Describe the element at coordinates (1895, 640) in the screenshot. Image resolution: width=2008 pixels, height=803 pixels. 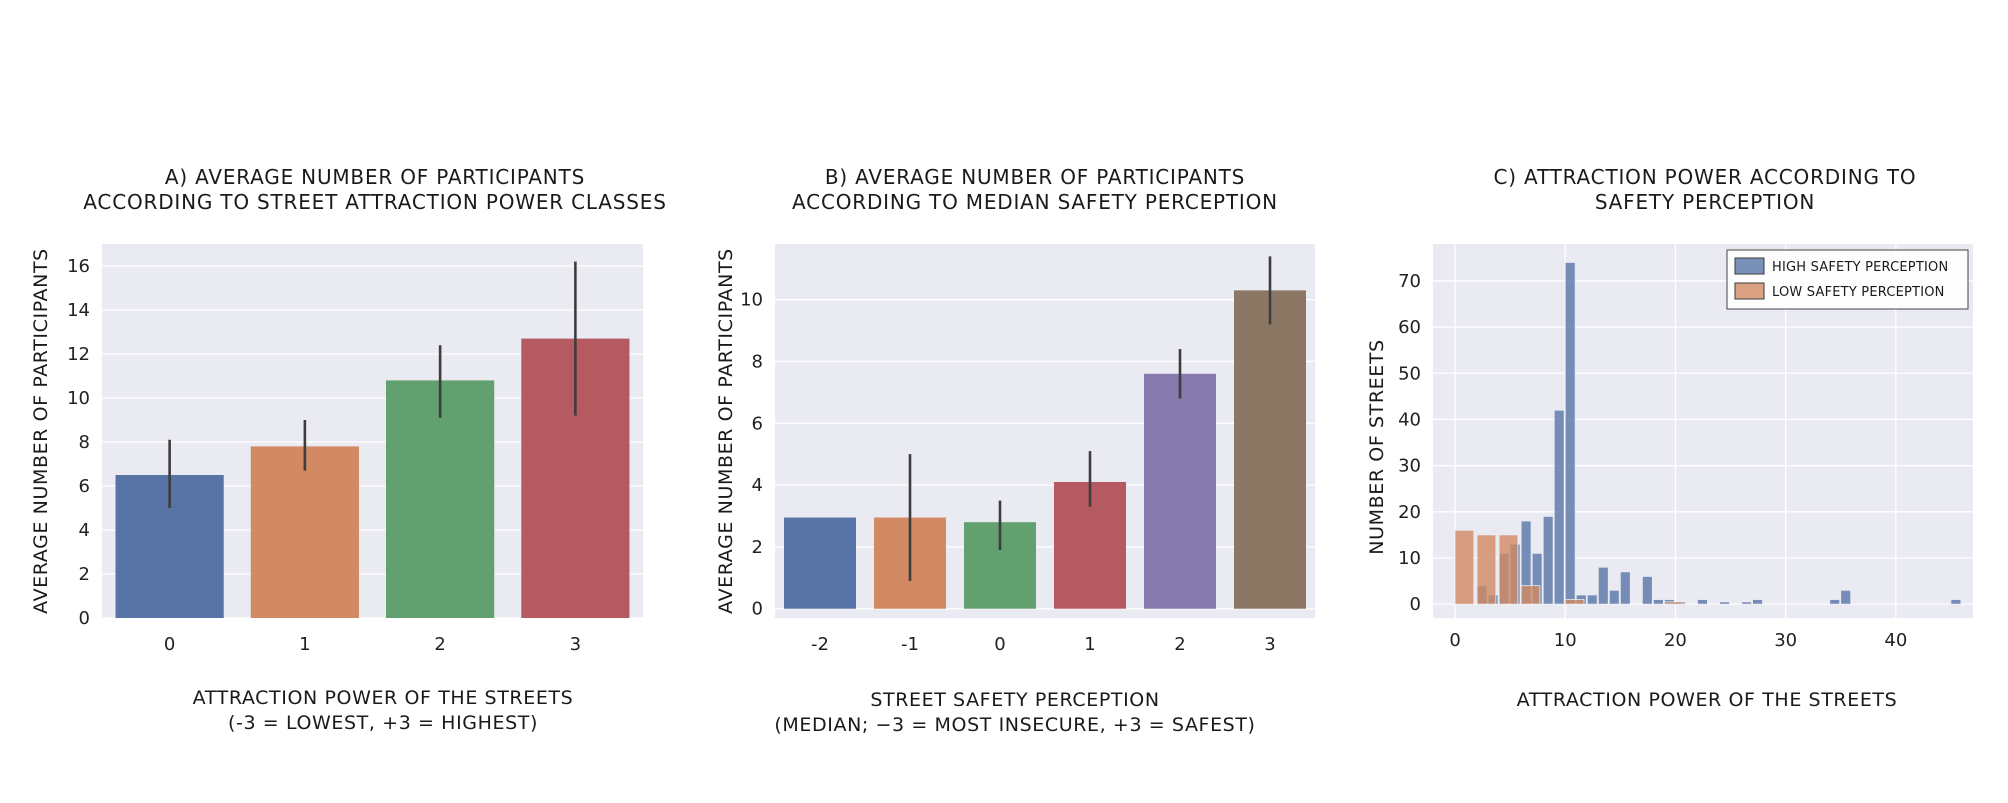
I see `x-tick-label: 40` at that location.